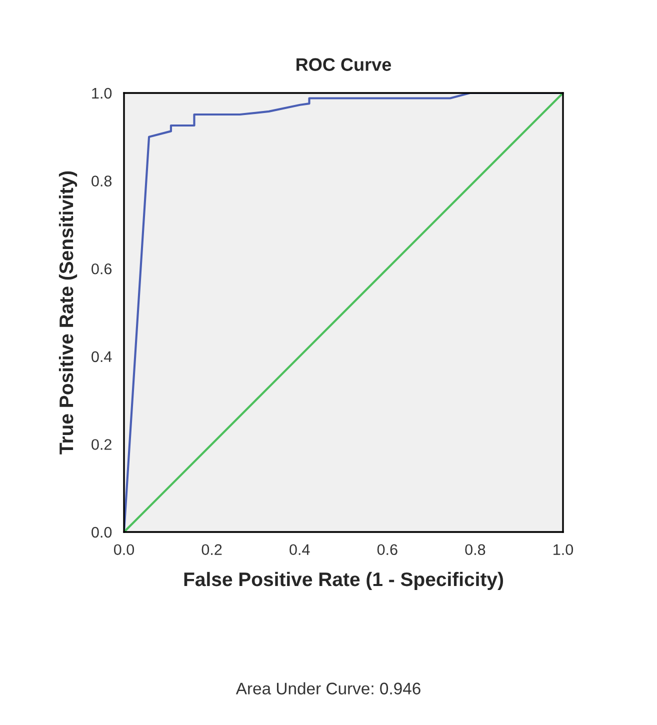 The height and width of the screenshot is (725, 657). I want to click on y-tick-label: 0.0, so click(102, 532).